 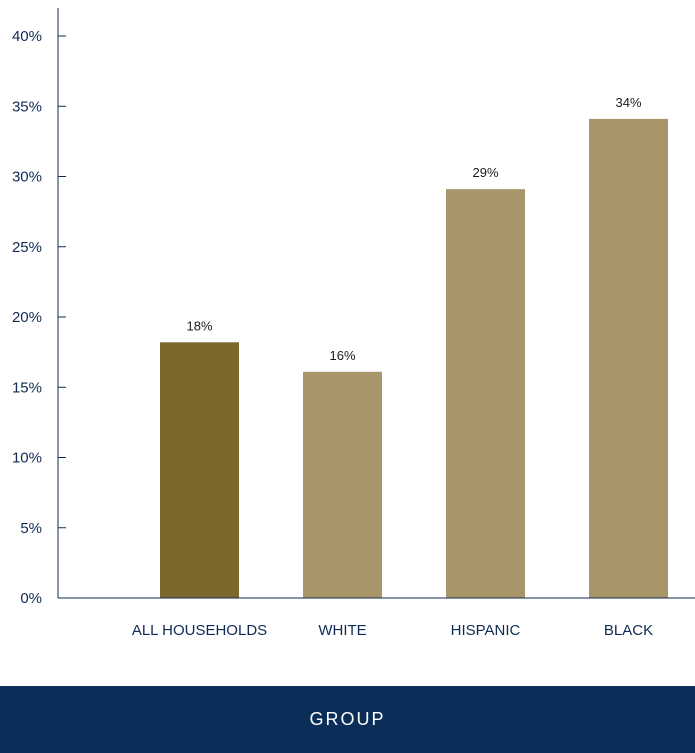 I want to click on data-label: 34%, so click(x=628, y=102).